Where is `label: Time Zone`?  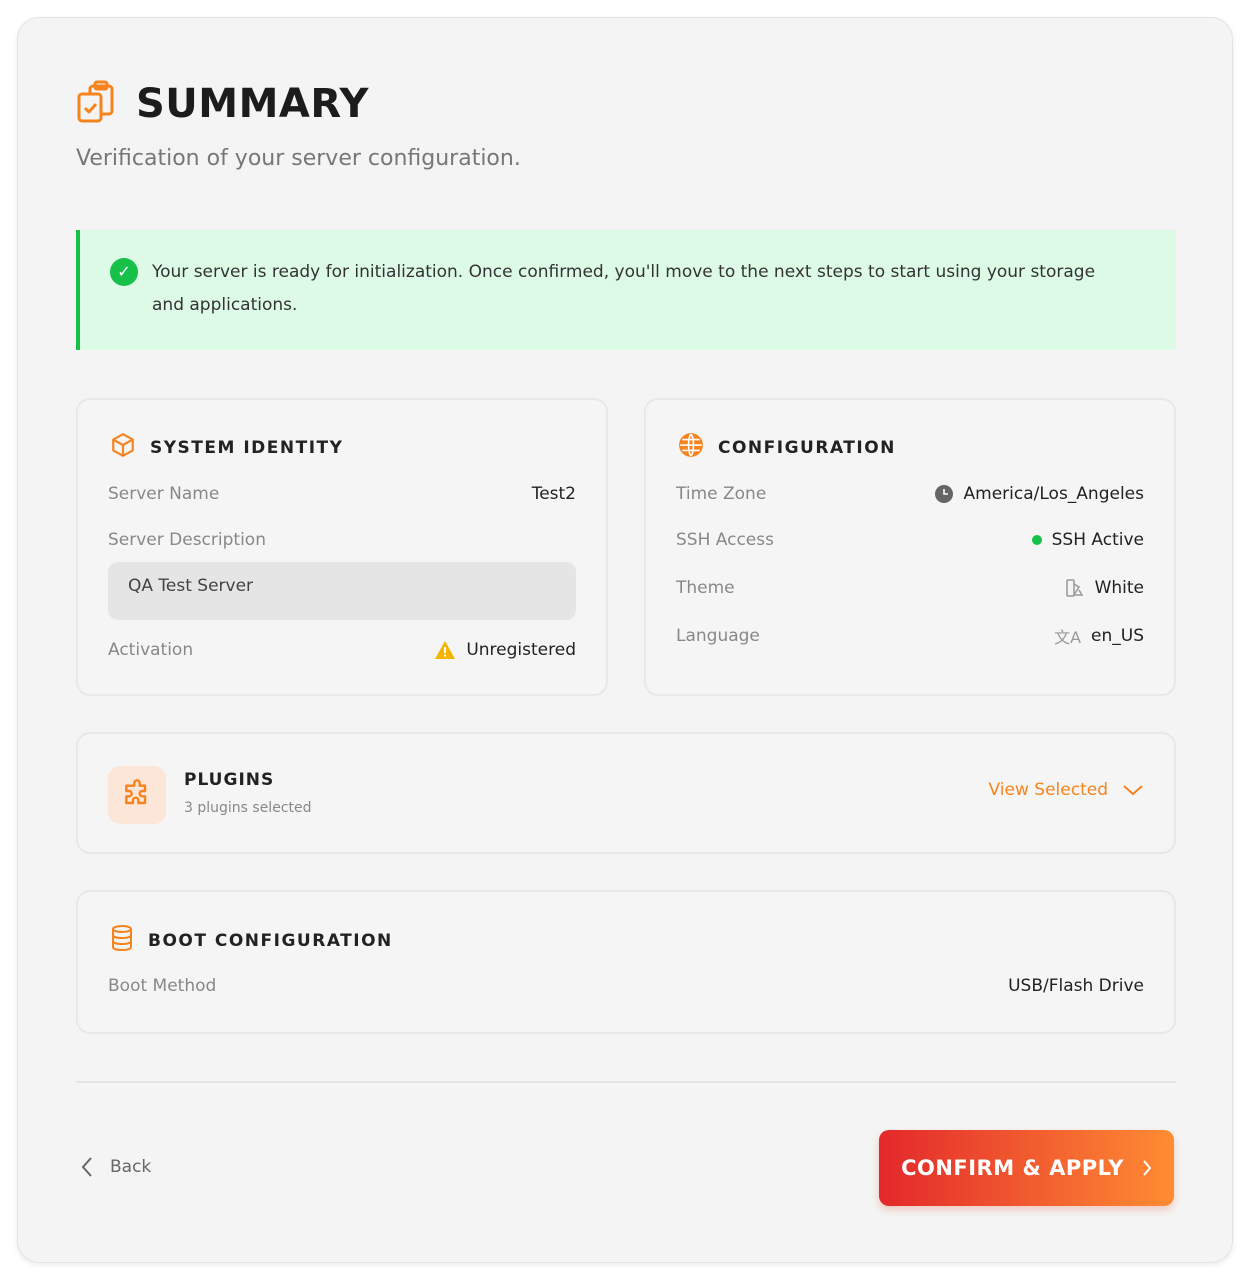 label: Time Zone is located at coordinates (721, 494).